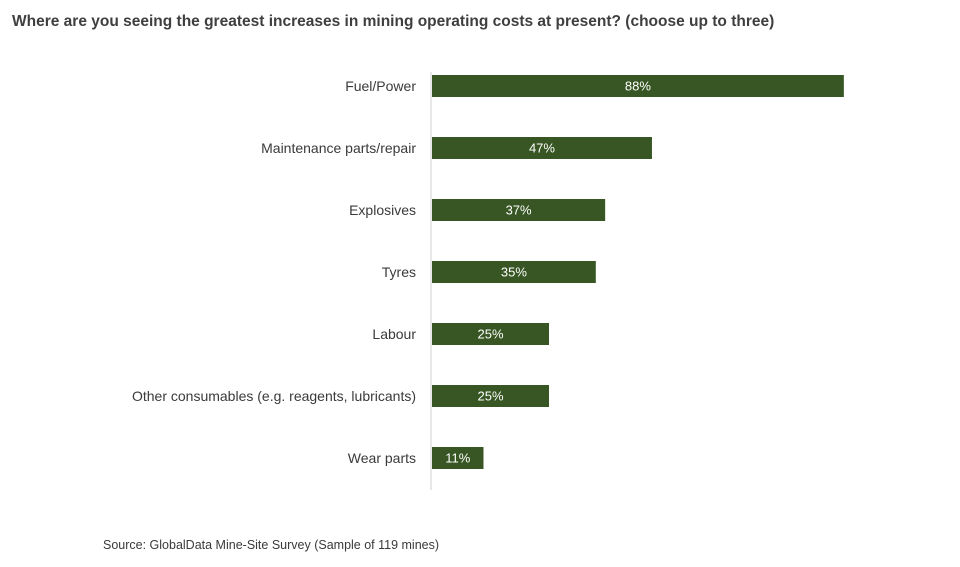 The image size is (960, 567). What do you see at coordinates (338, 148) in the screenshot?
I see `category-label: Maintenance parts/repair` at bounding box center [338, 148].